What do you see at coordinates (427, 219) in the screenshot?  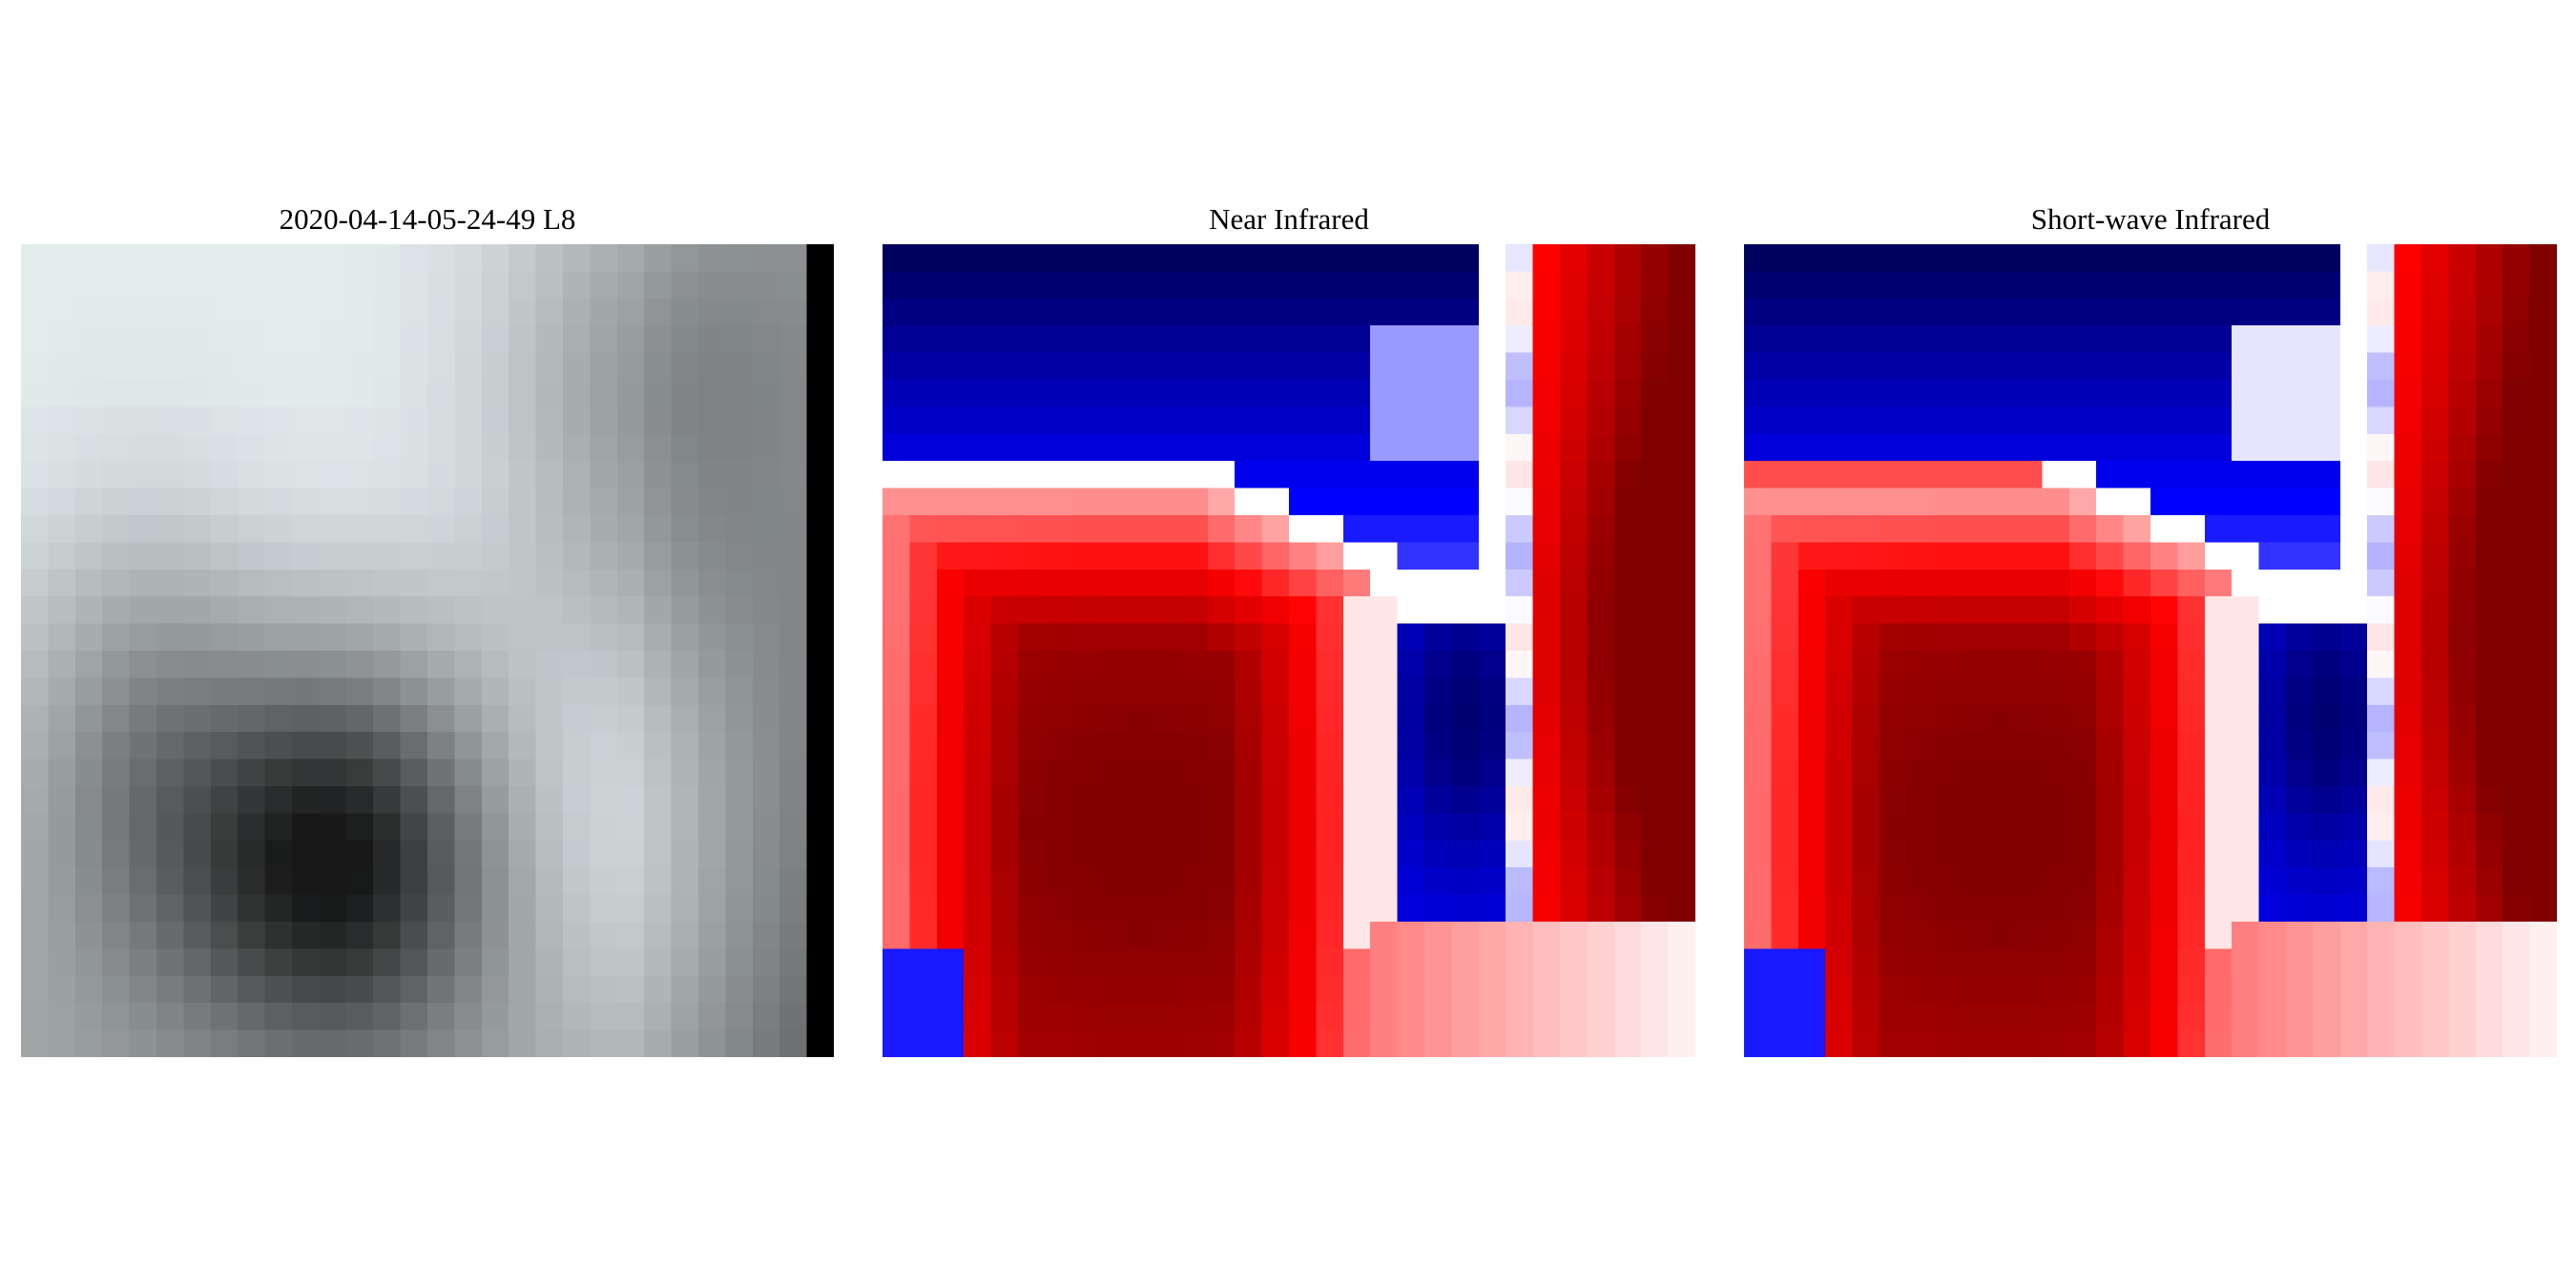 I see `rgb-panel-title: 2020-04-14-05-24-49 L8` at bounding box center [427, 219].